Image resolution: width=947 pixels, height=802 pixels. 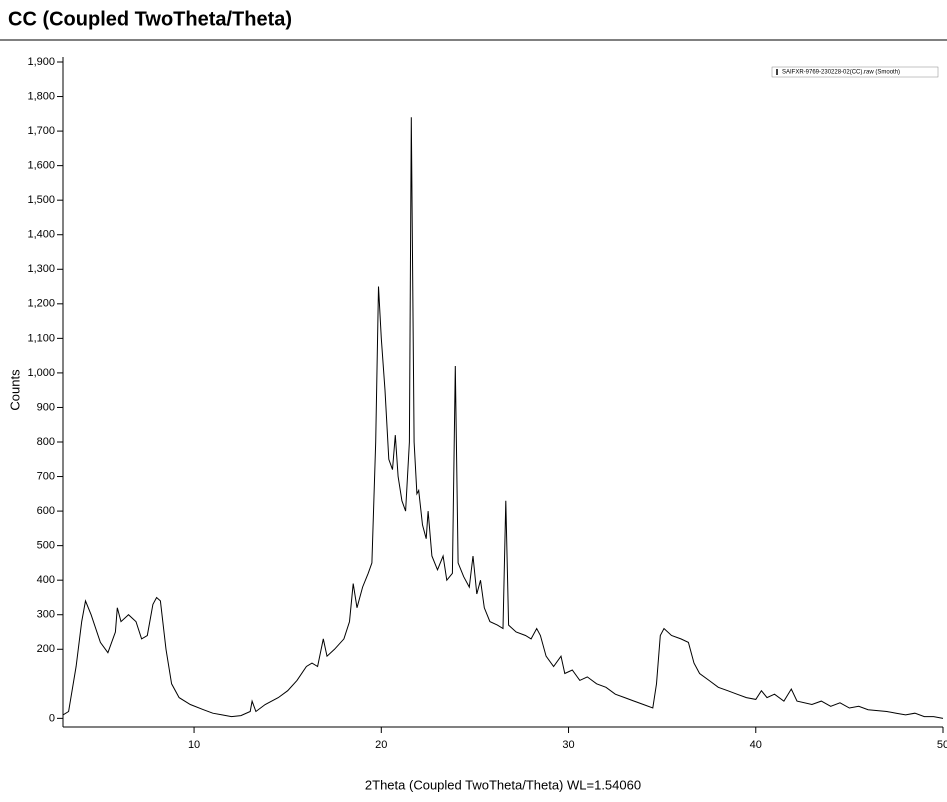 I want to click on y-tick-label: 0, so click(x=52, y=718).